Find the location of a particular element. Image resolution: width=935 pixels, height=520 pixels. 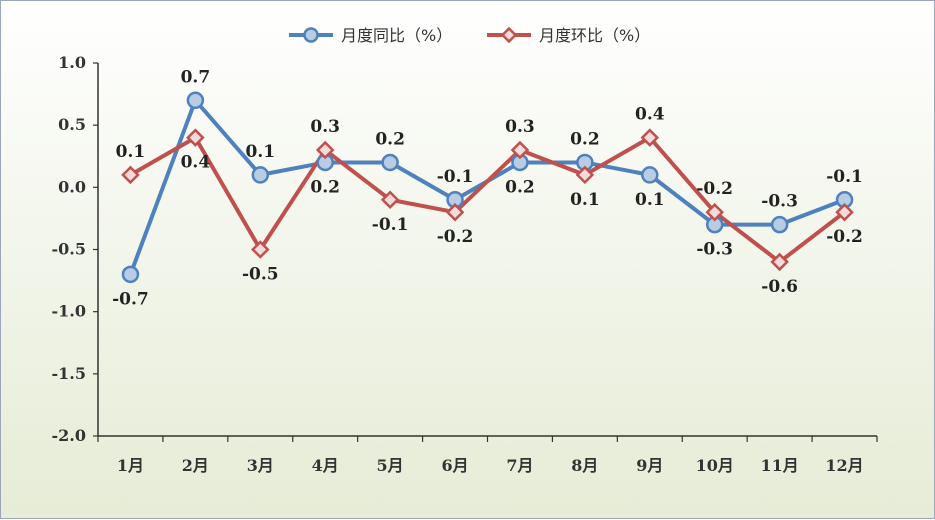

legend-label-1: 月度同比（%） is located at coordinates (396, 35).